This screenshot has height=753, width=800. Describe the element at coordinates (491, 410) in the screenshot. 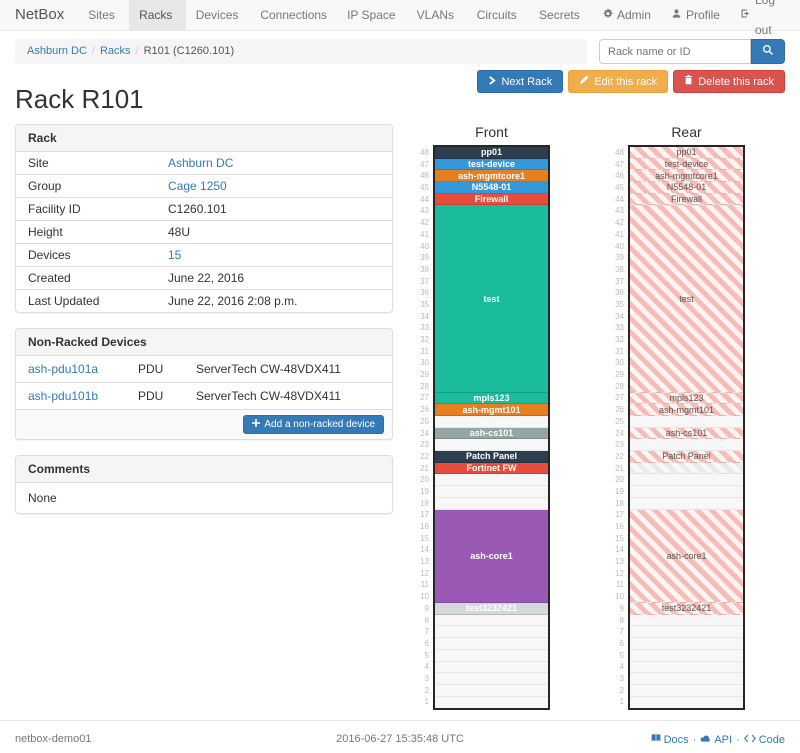

I see `rack-device-front: ash-mgmt101` at that location.